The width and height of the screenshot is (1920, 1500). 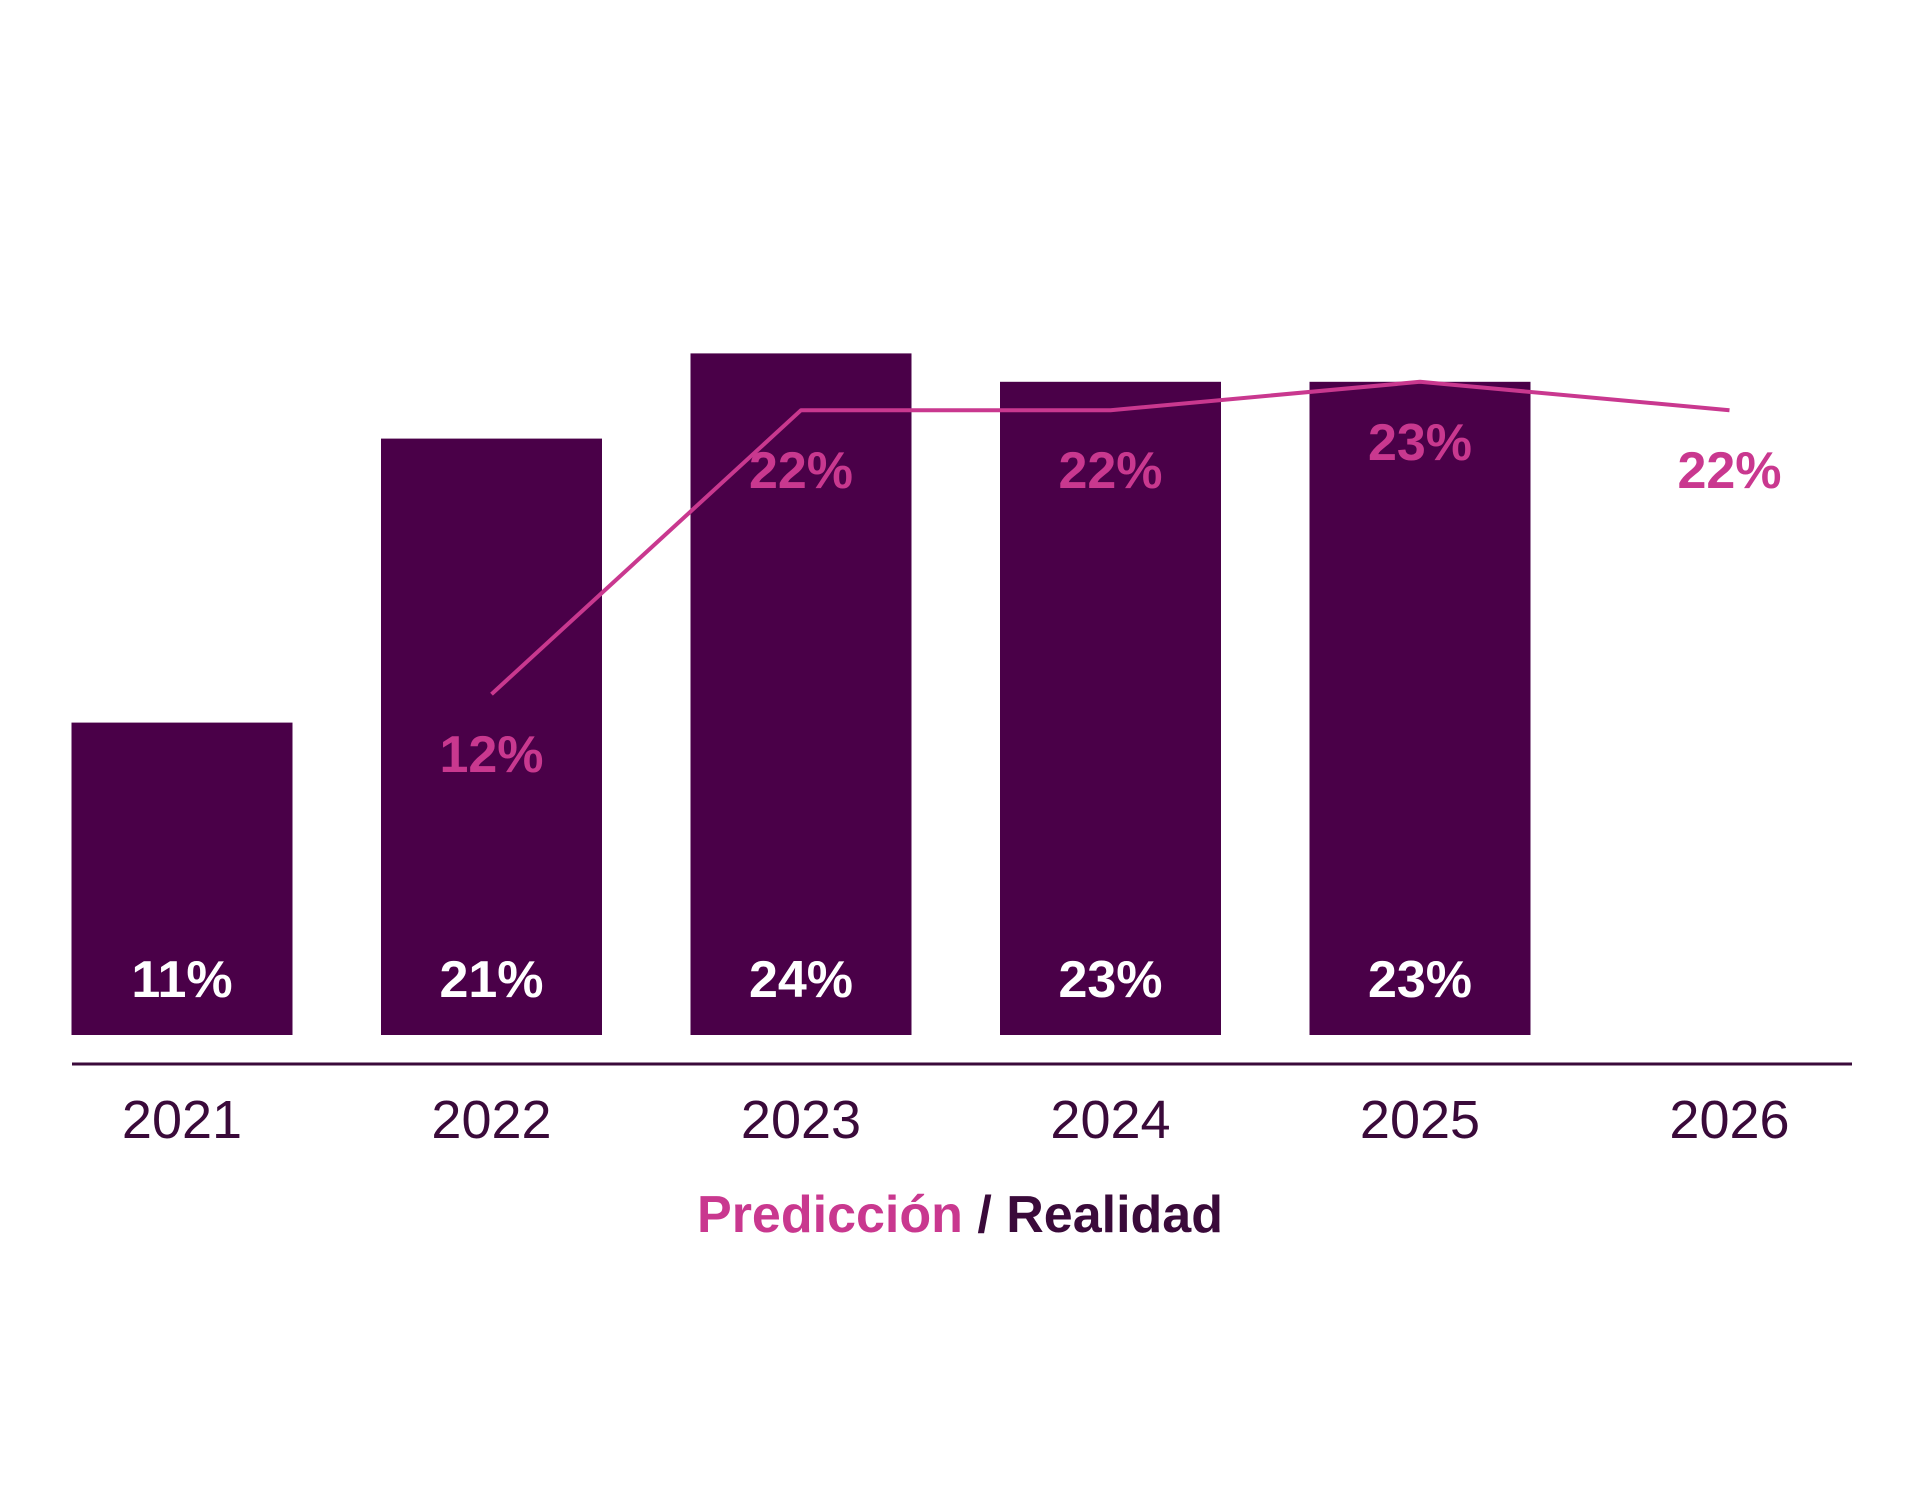 I want to click on year-label-2025: 2025, so click(x=1420, y=1120).